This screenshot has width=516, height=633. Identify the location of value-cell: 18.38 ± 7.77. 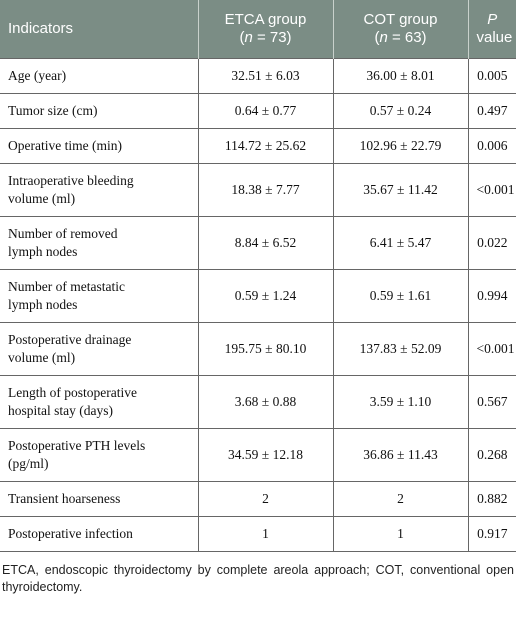
(265, 190).